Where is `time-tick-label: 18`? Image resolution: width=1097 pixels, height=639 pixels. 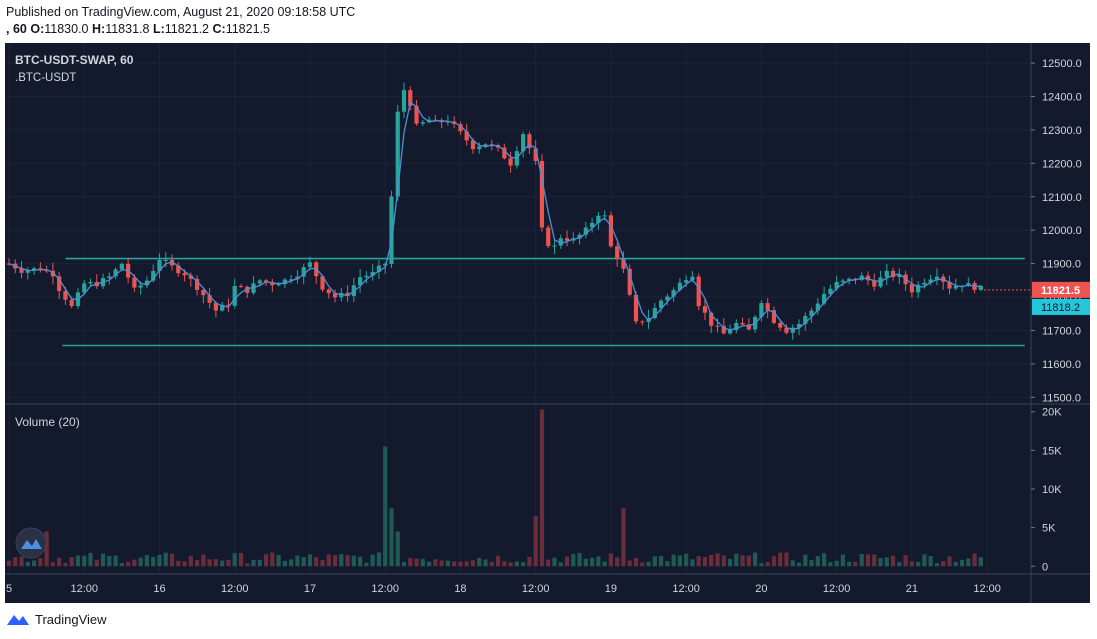 time-tick-label: 18 is located at coordinates (460, 589).